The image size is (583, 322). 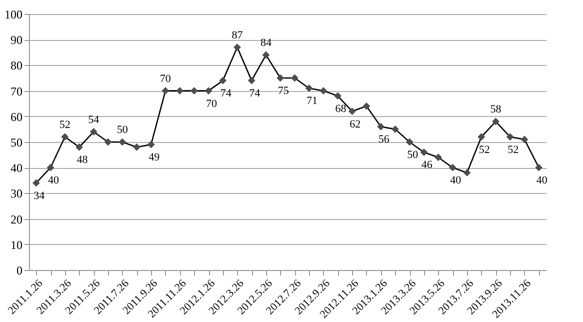 I want to click on data-label: 68, so click(x=341, y=108).